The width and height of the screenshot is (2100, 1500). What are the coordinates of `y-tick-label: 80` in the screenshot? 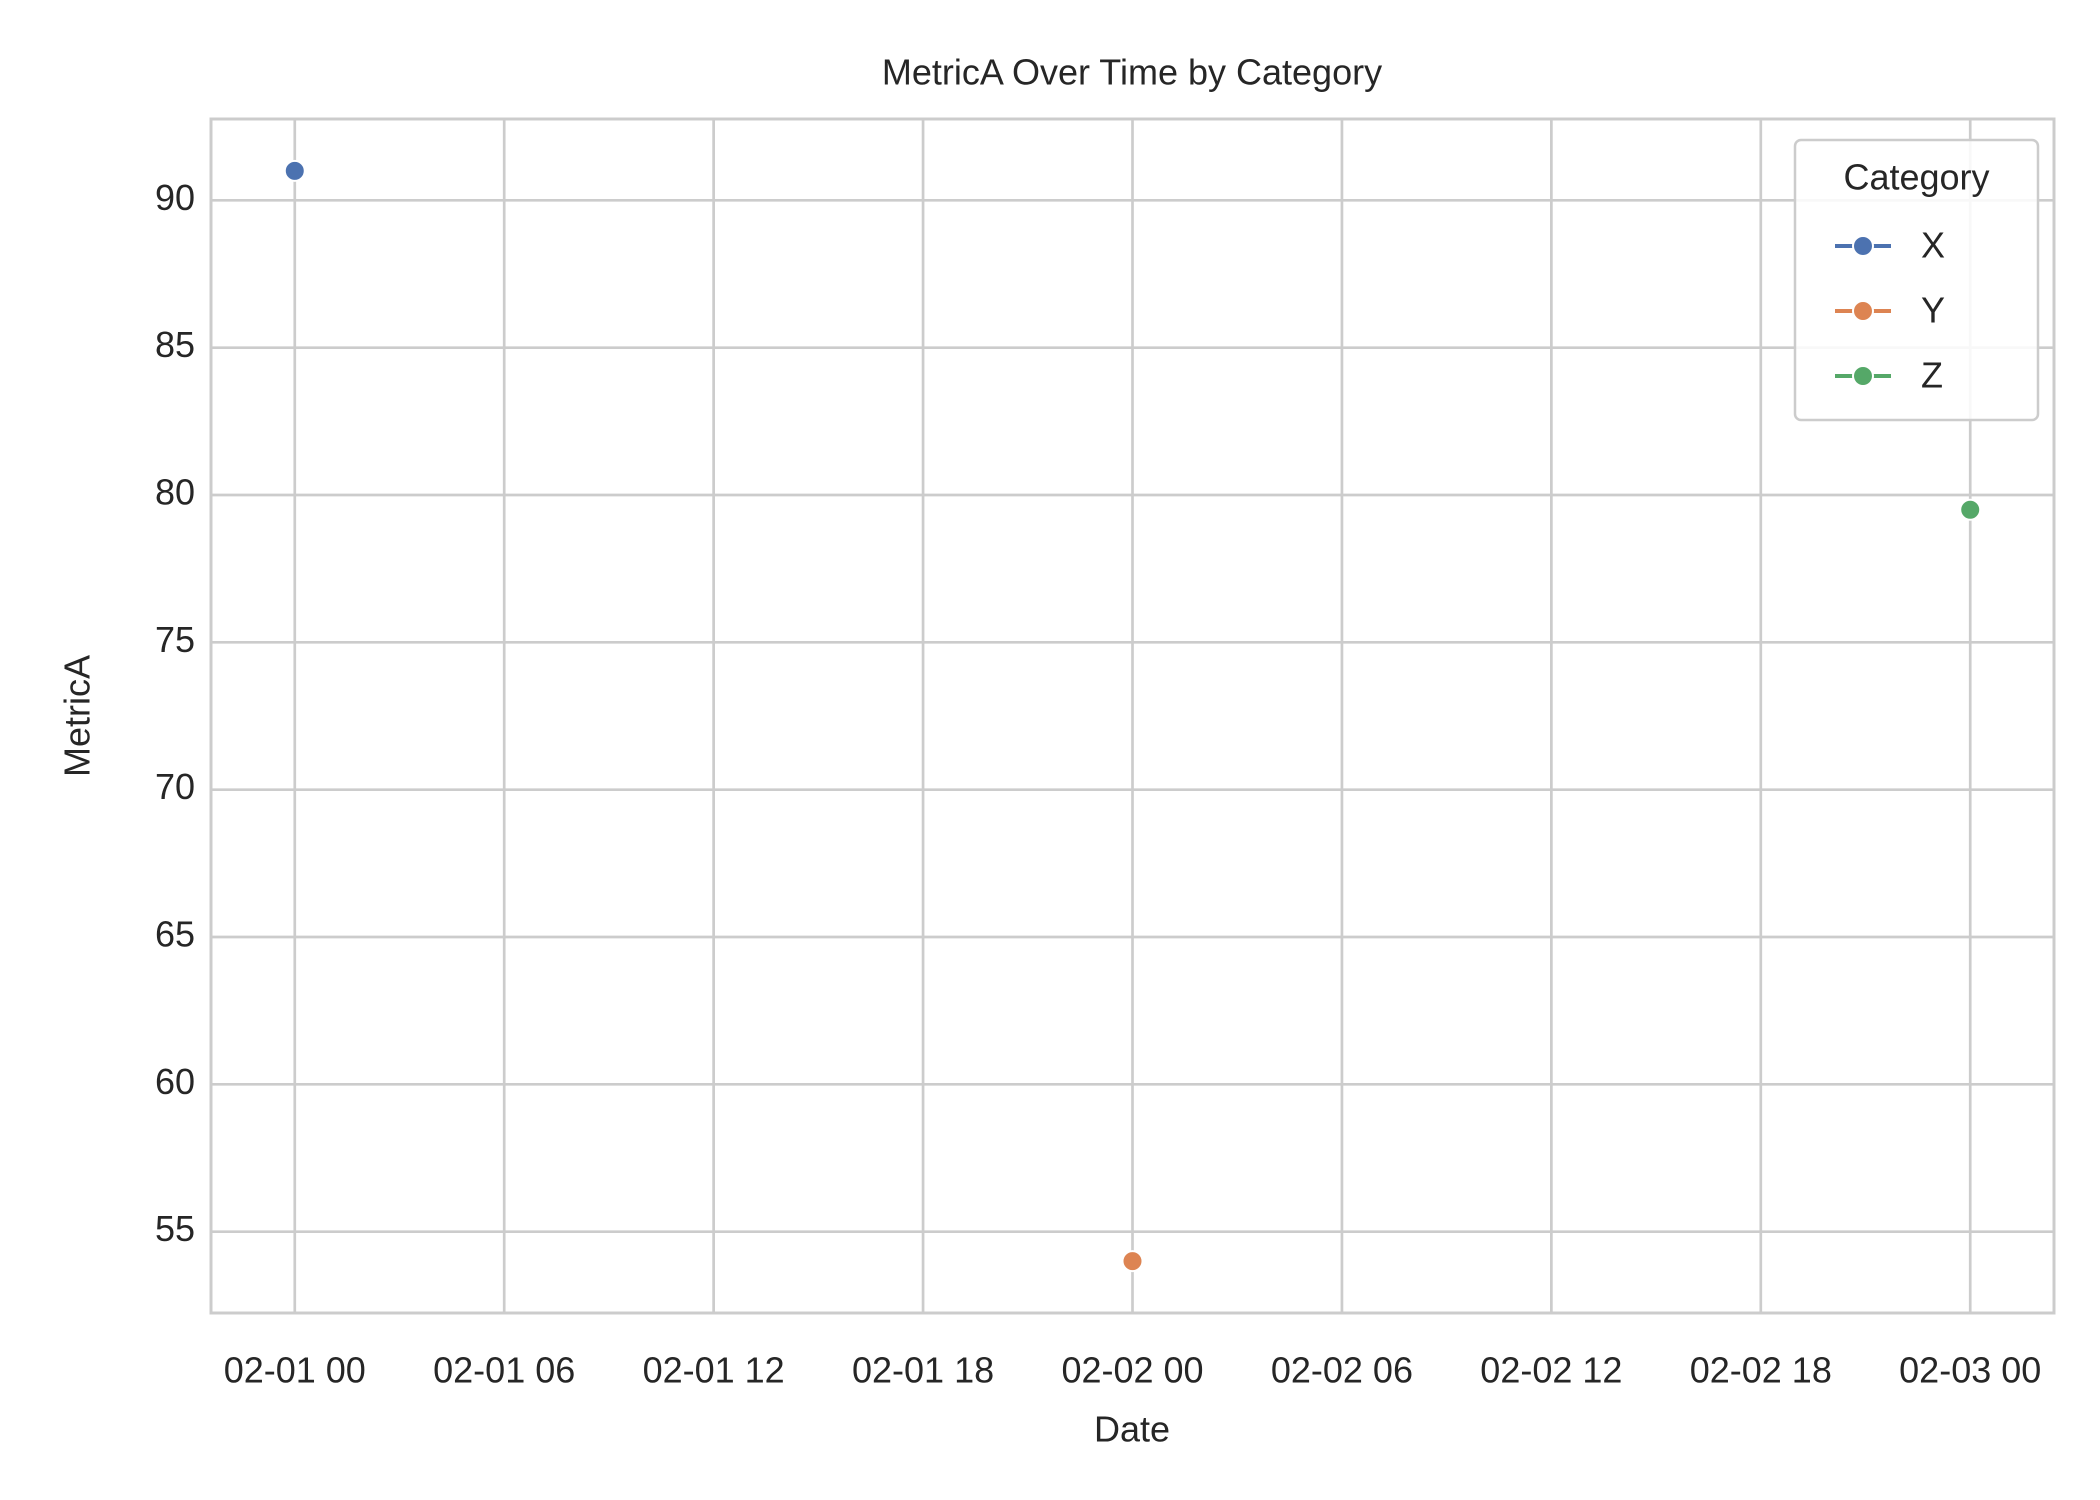 It's located at (175, 492).